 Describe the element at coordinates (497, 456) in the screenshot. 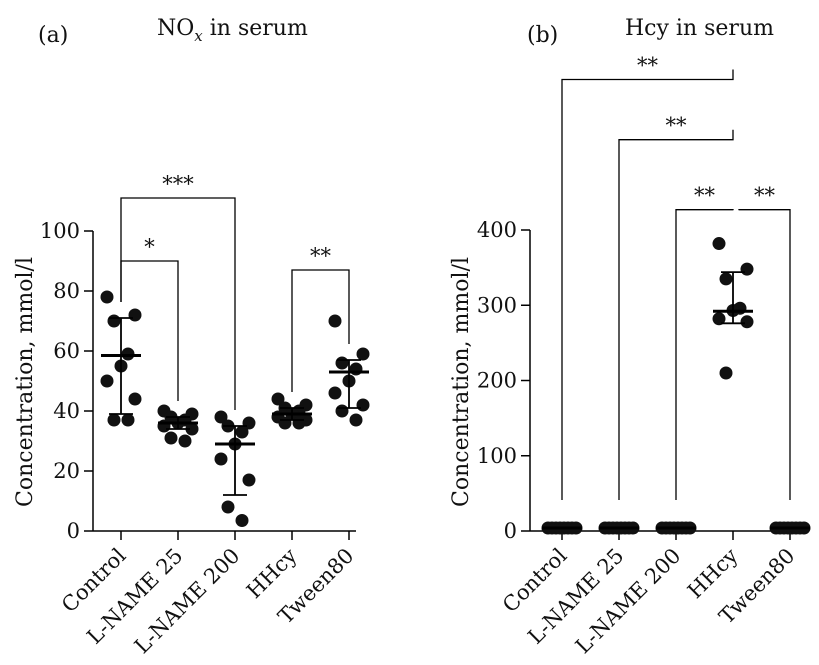

I see `panel-b-y-tick-label: 100` at that location.